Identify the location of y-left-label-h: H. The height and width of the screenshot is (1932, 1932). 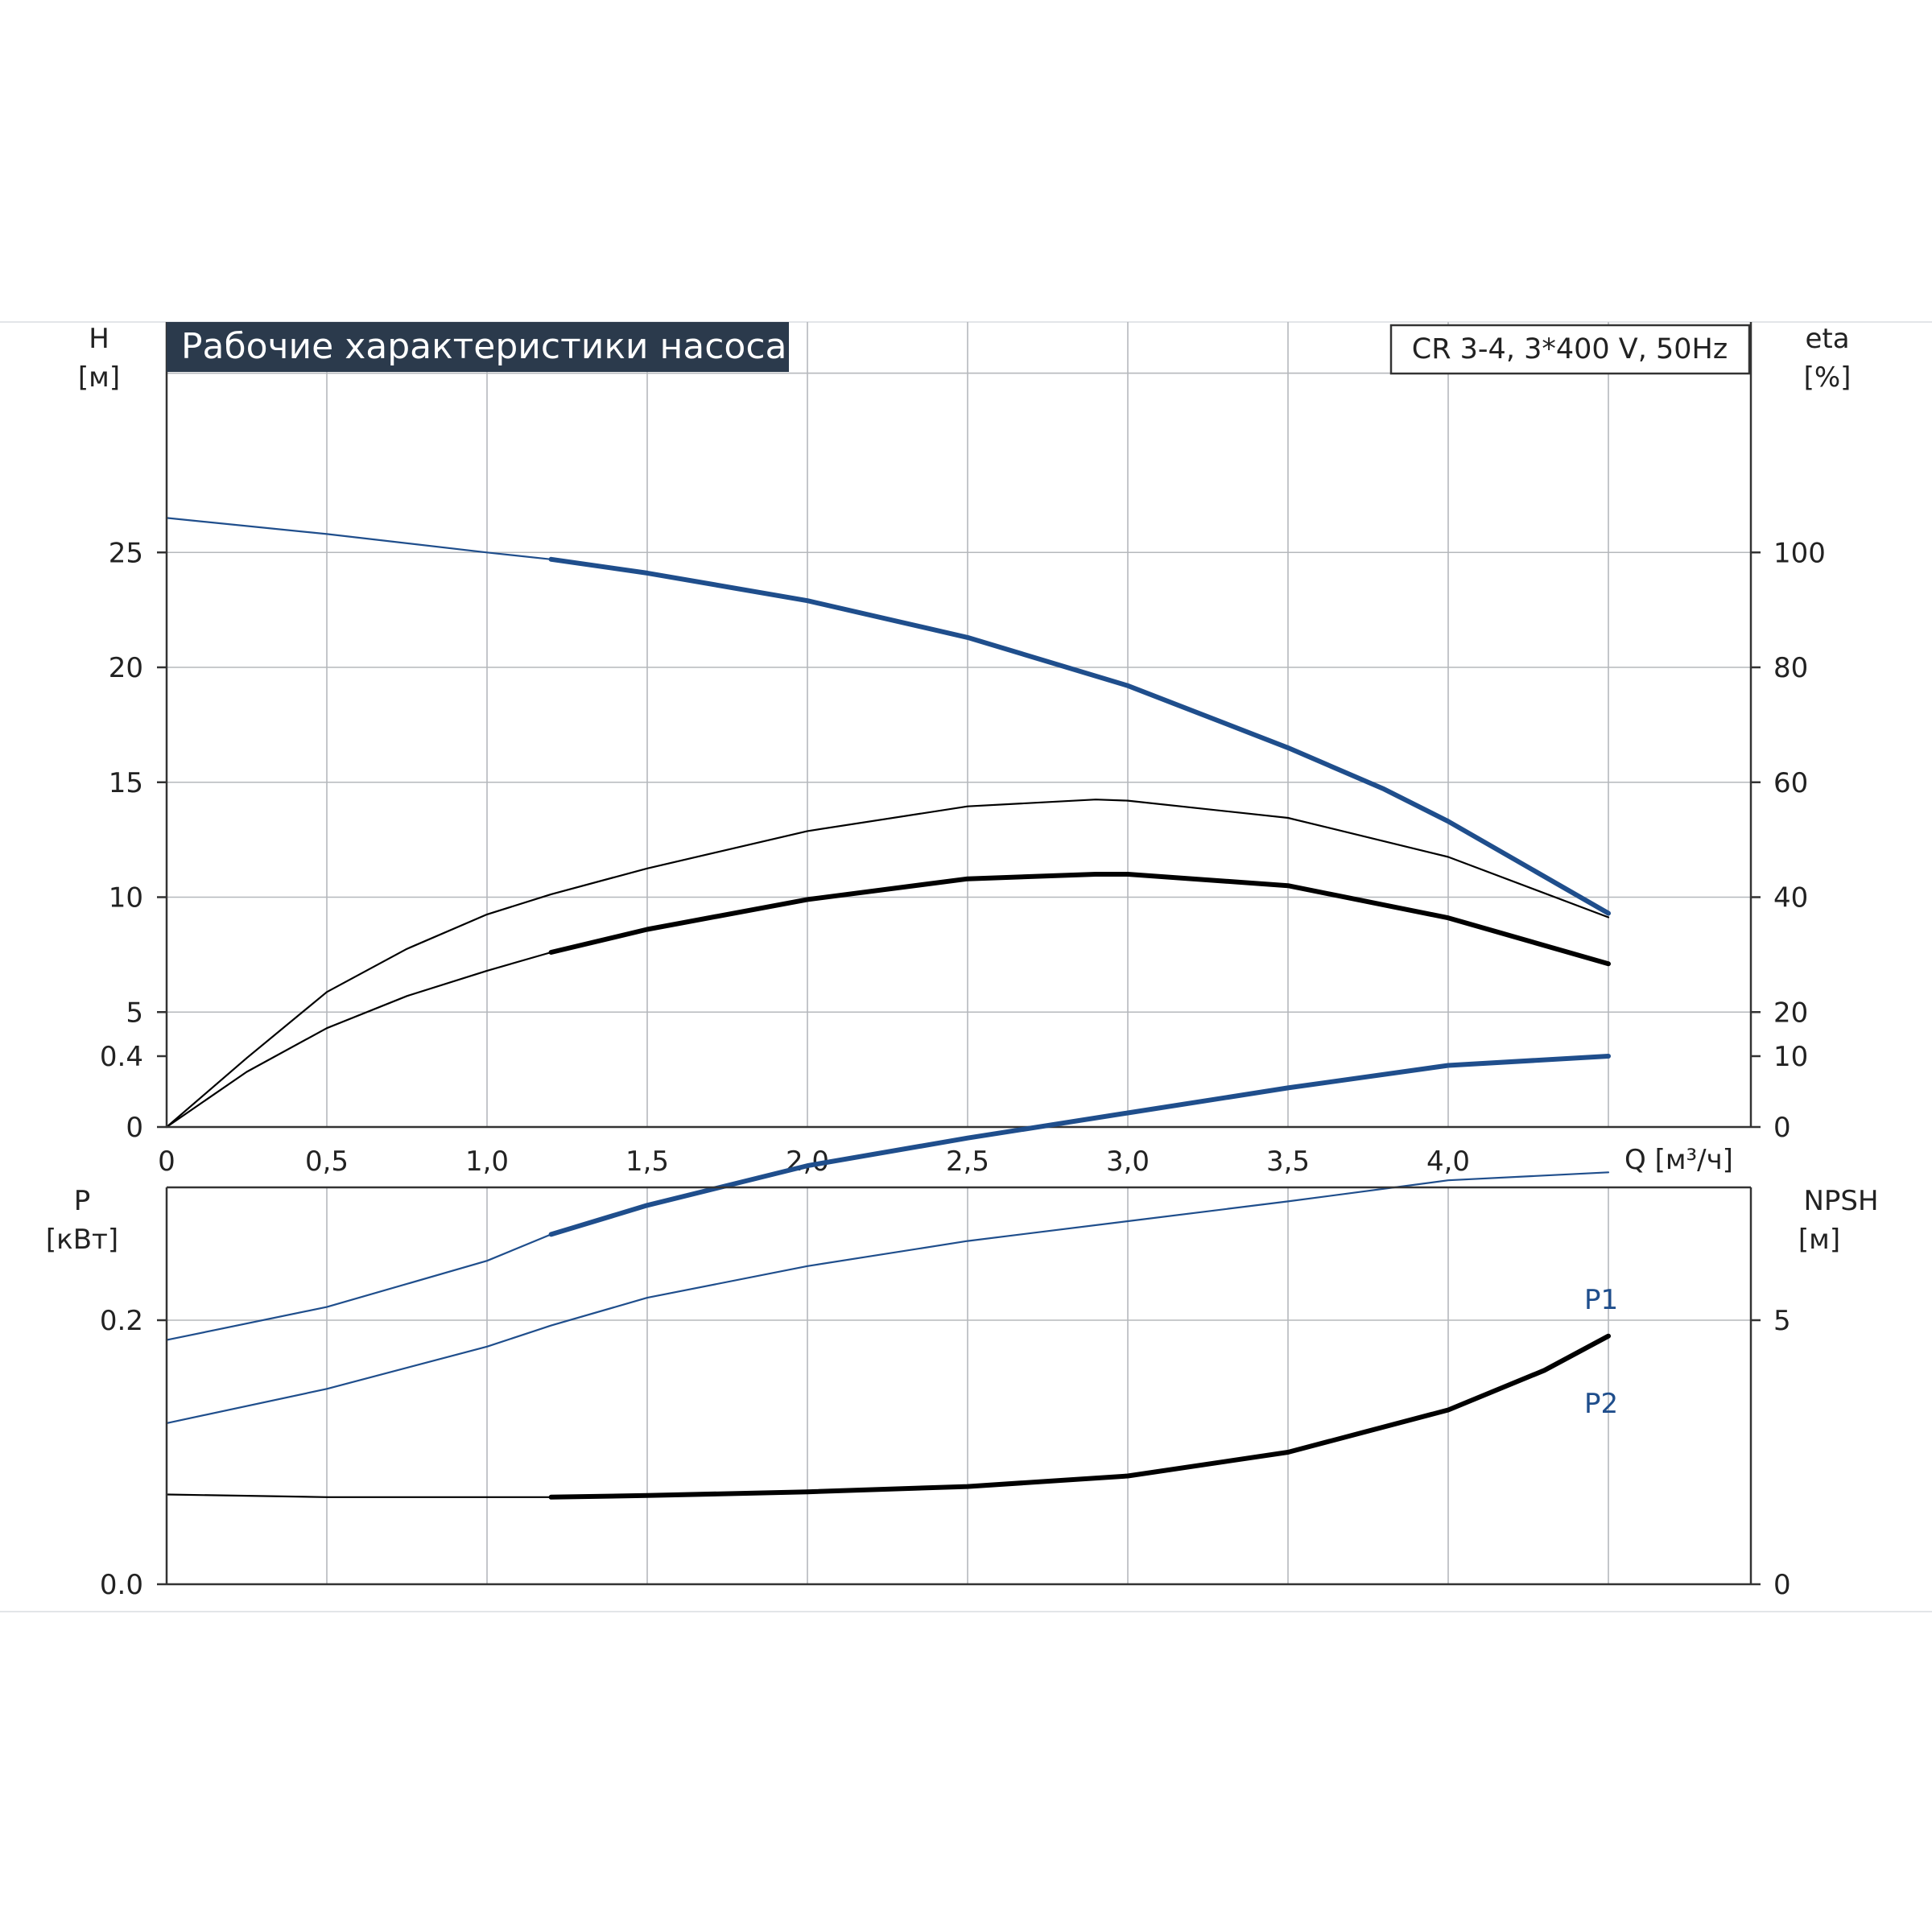
(99, 339).